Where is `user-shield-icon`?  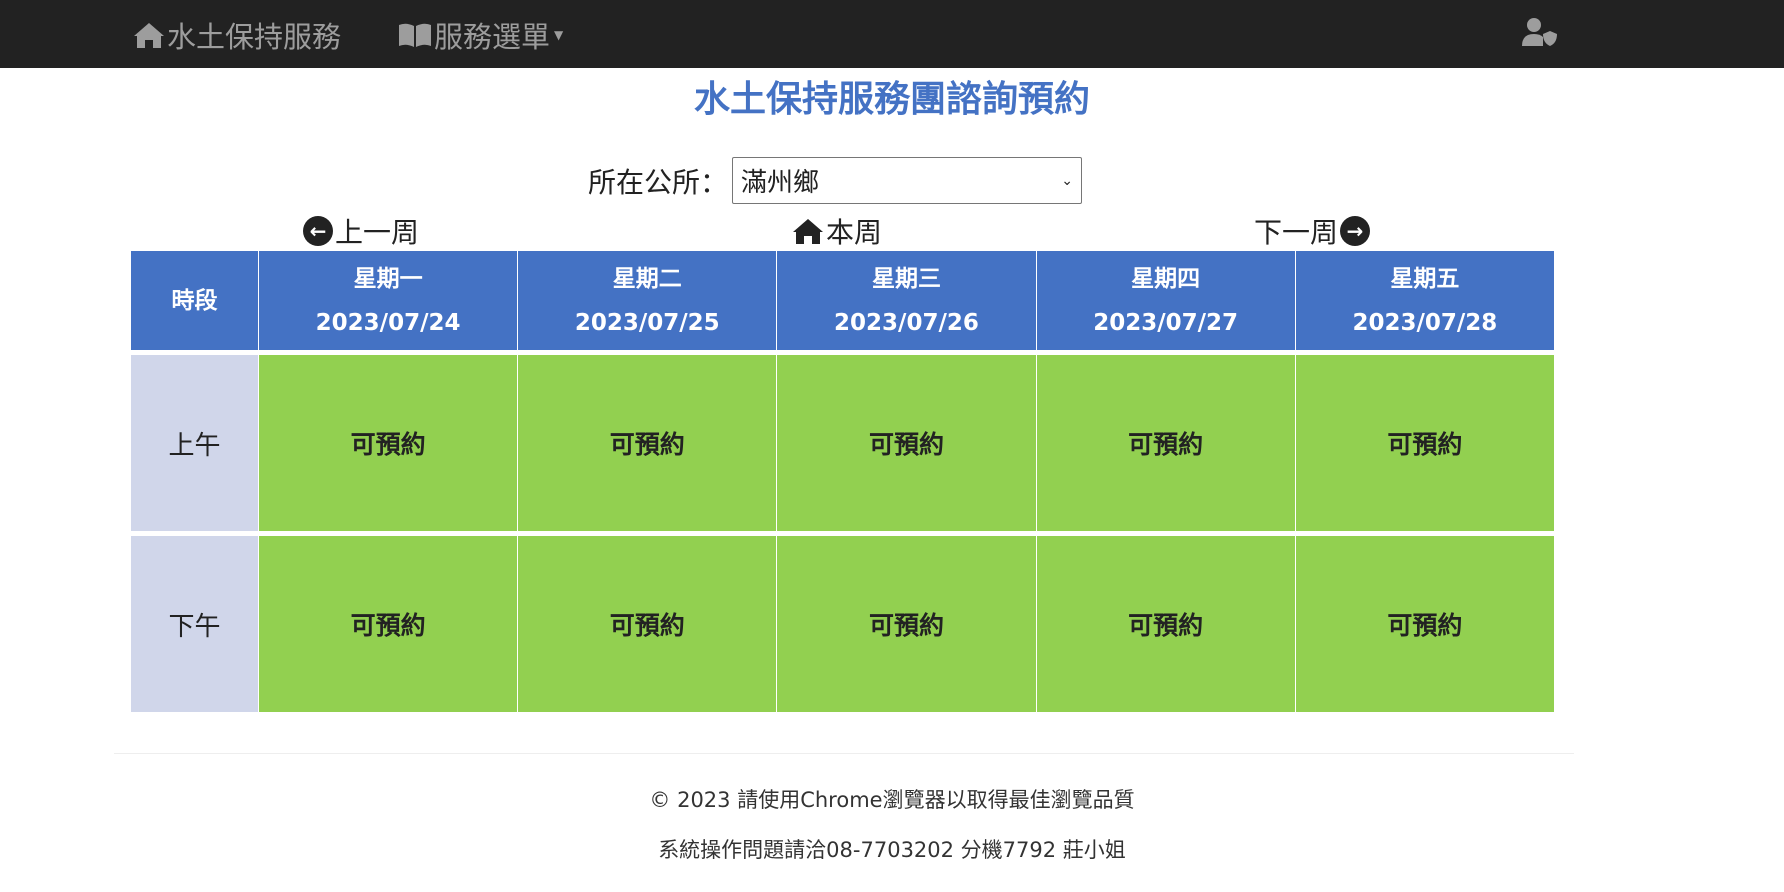 user-shield-icon is located at coordinates (1539, 32).